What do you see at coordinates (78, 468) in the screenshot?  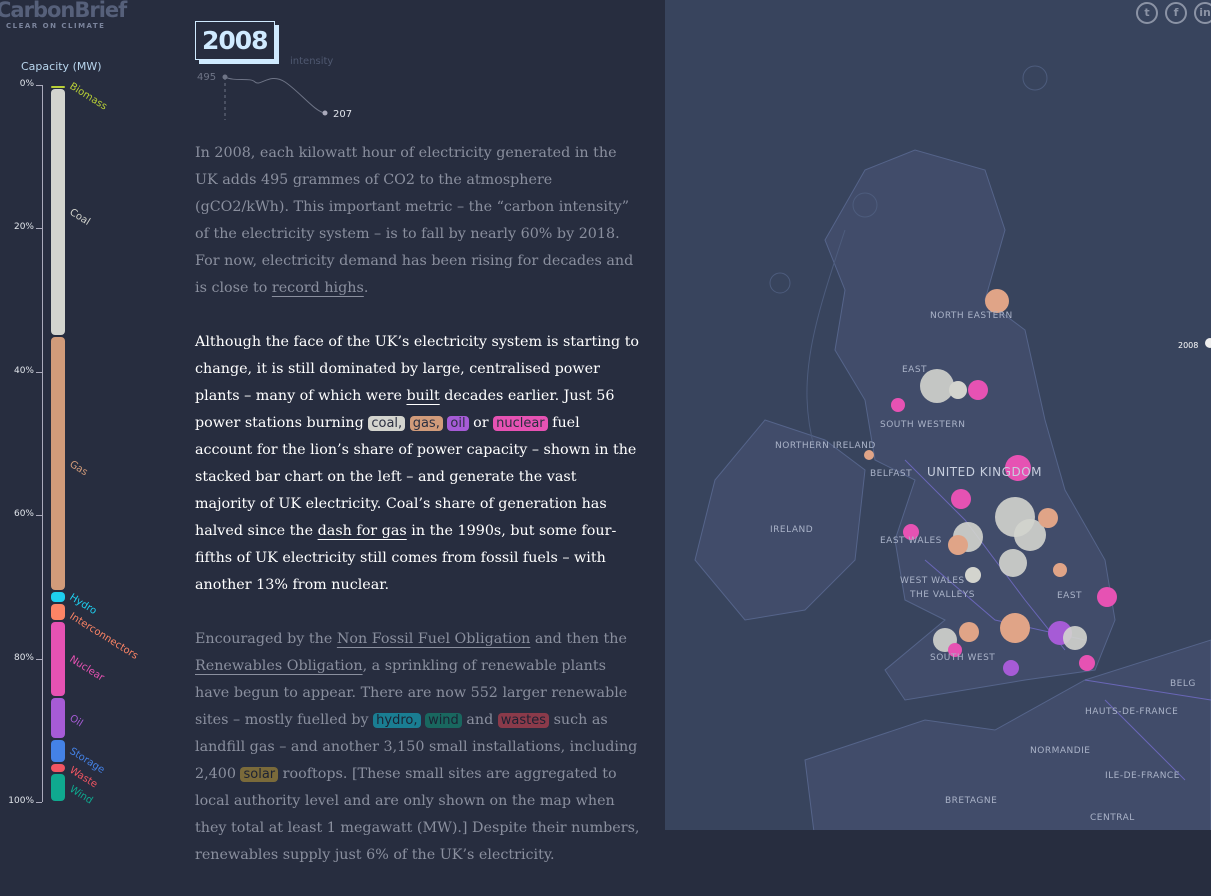 I see `segment-label: Gas` at bounding box center [78, 468].